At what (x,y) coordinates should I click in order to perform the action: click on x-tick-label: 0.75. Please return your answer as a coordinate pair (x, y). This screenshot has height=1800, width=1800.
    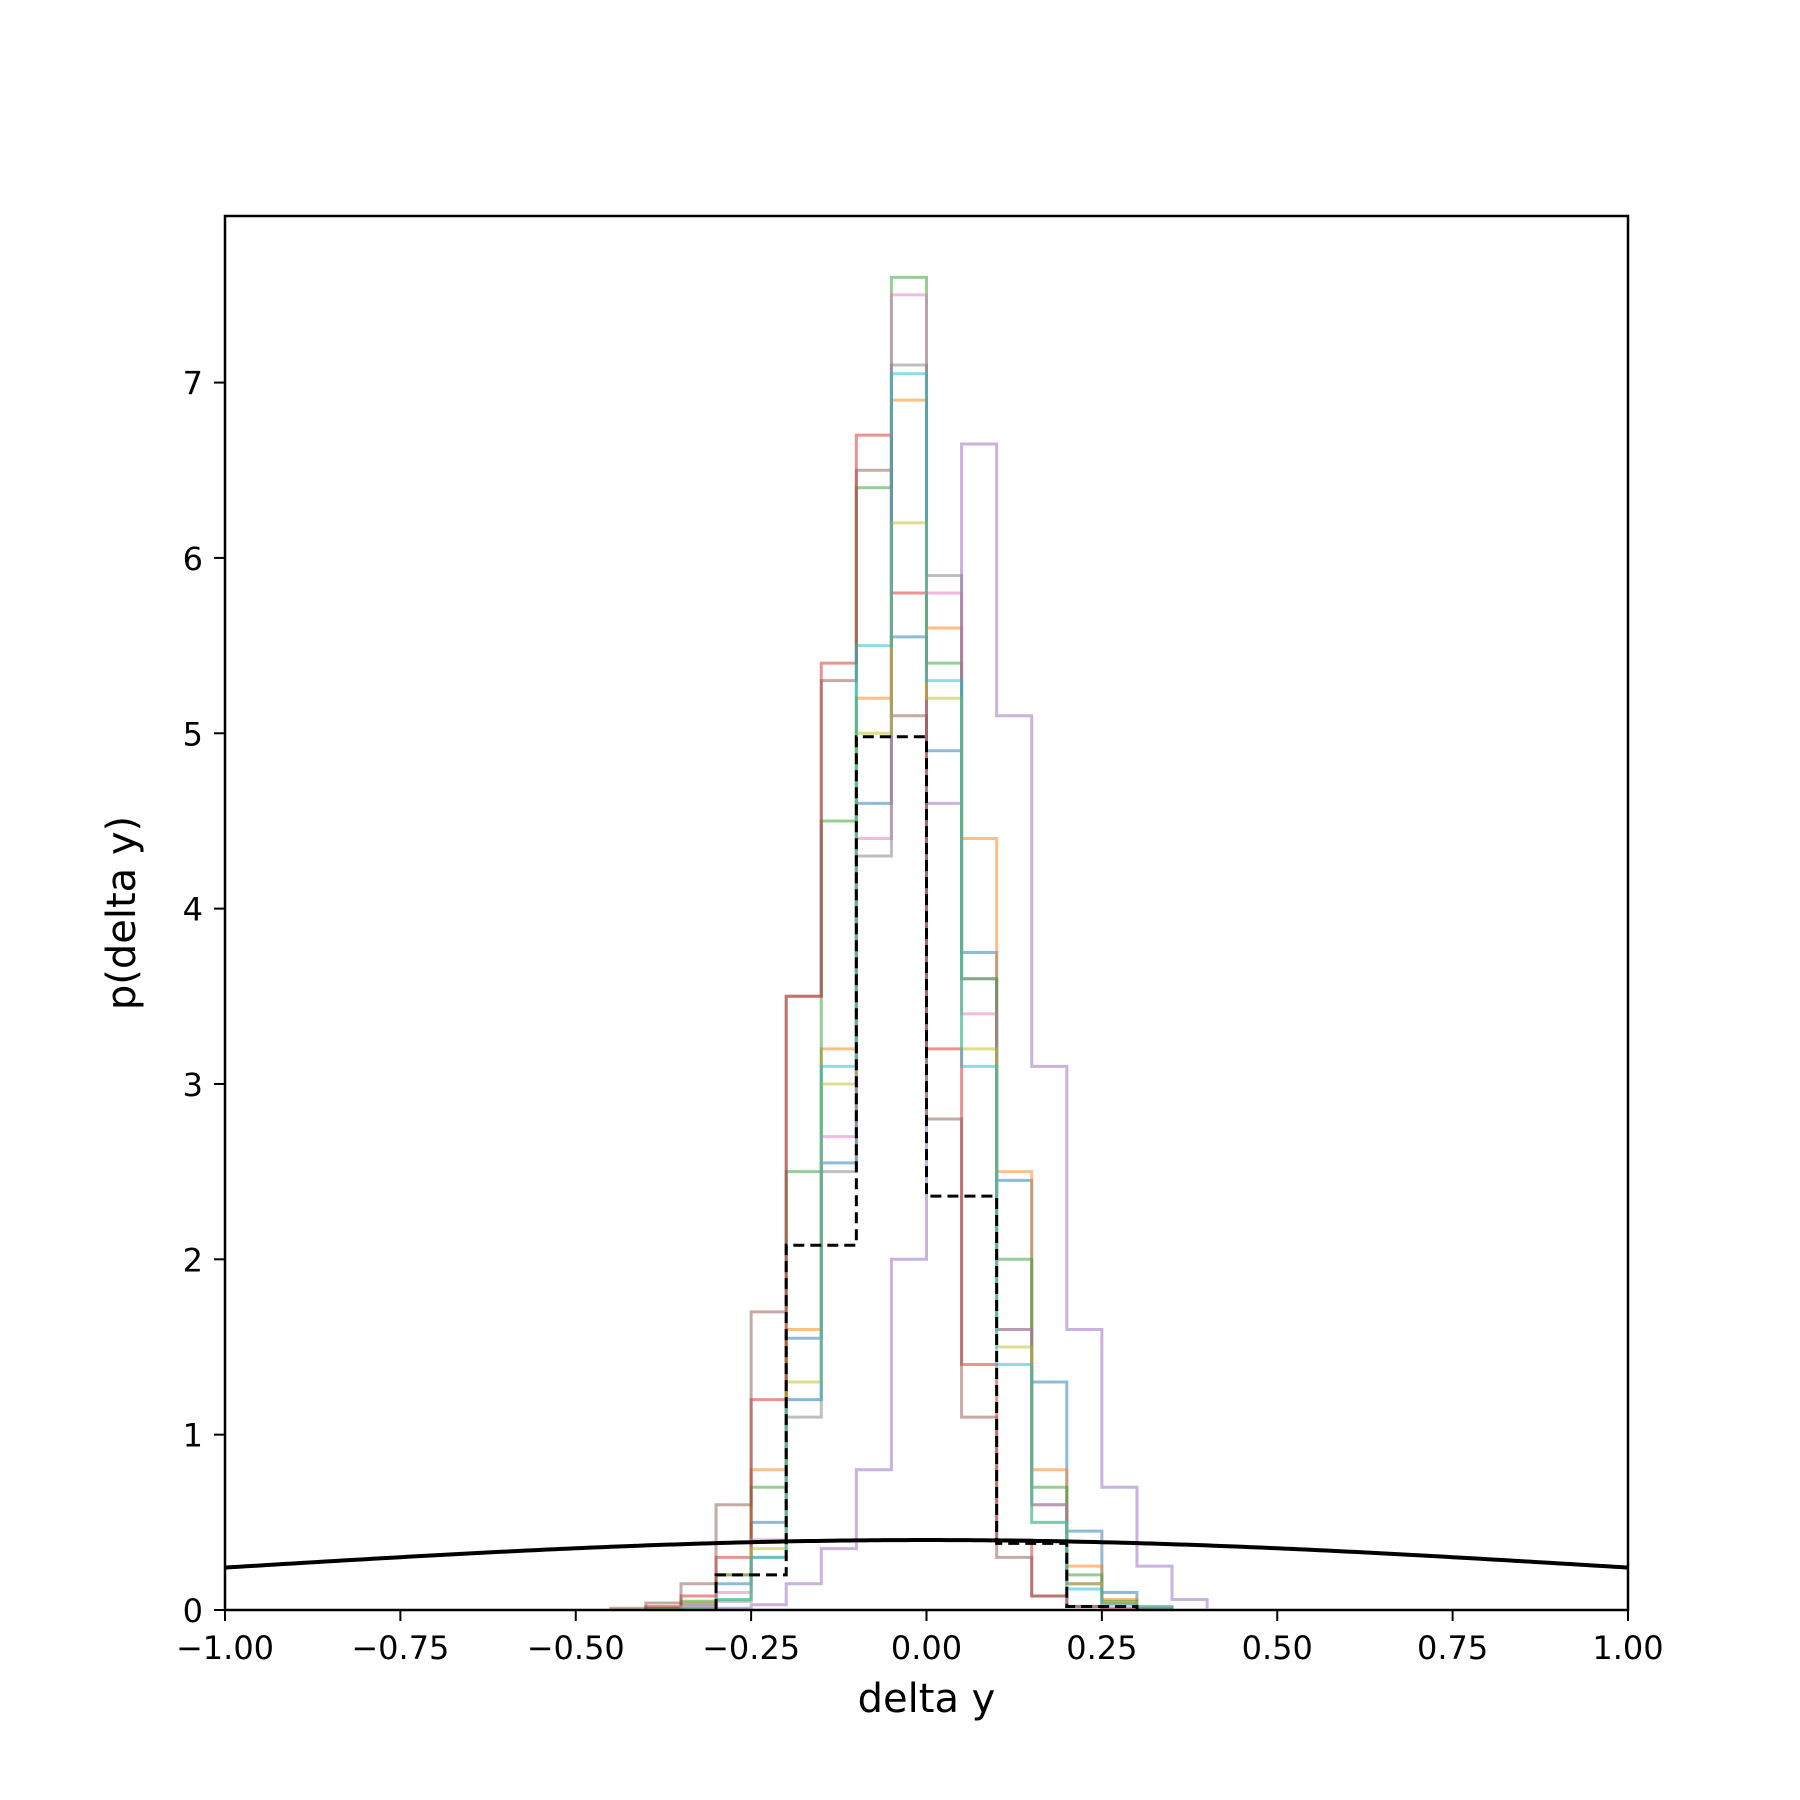
    Looking at the image, I should click on (1452, 1648).